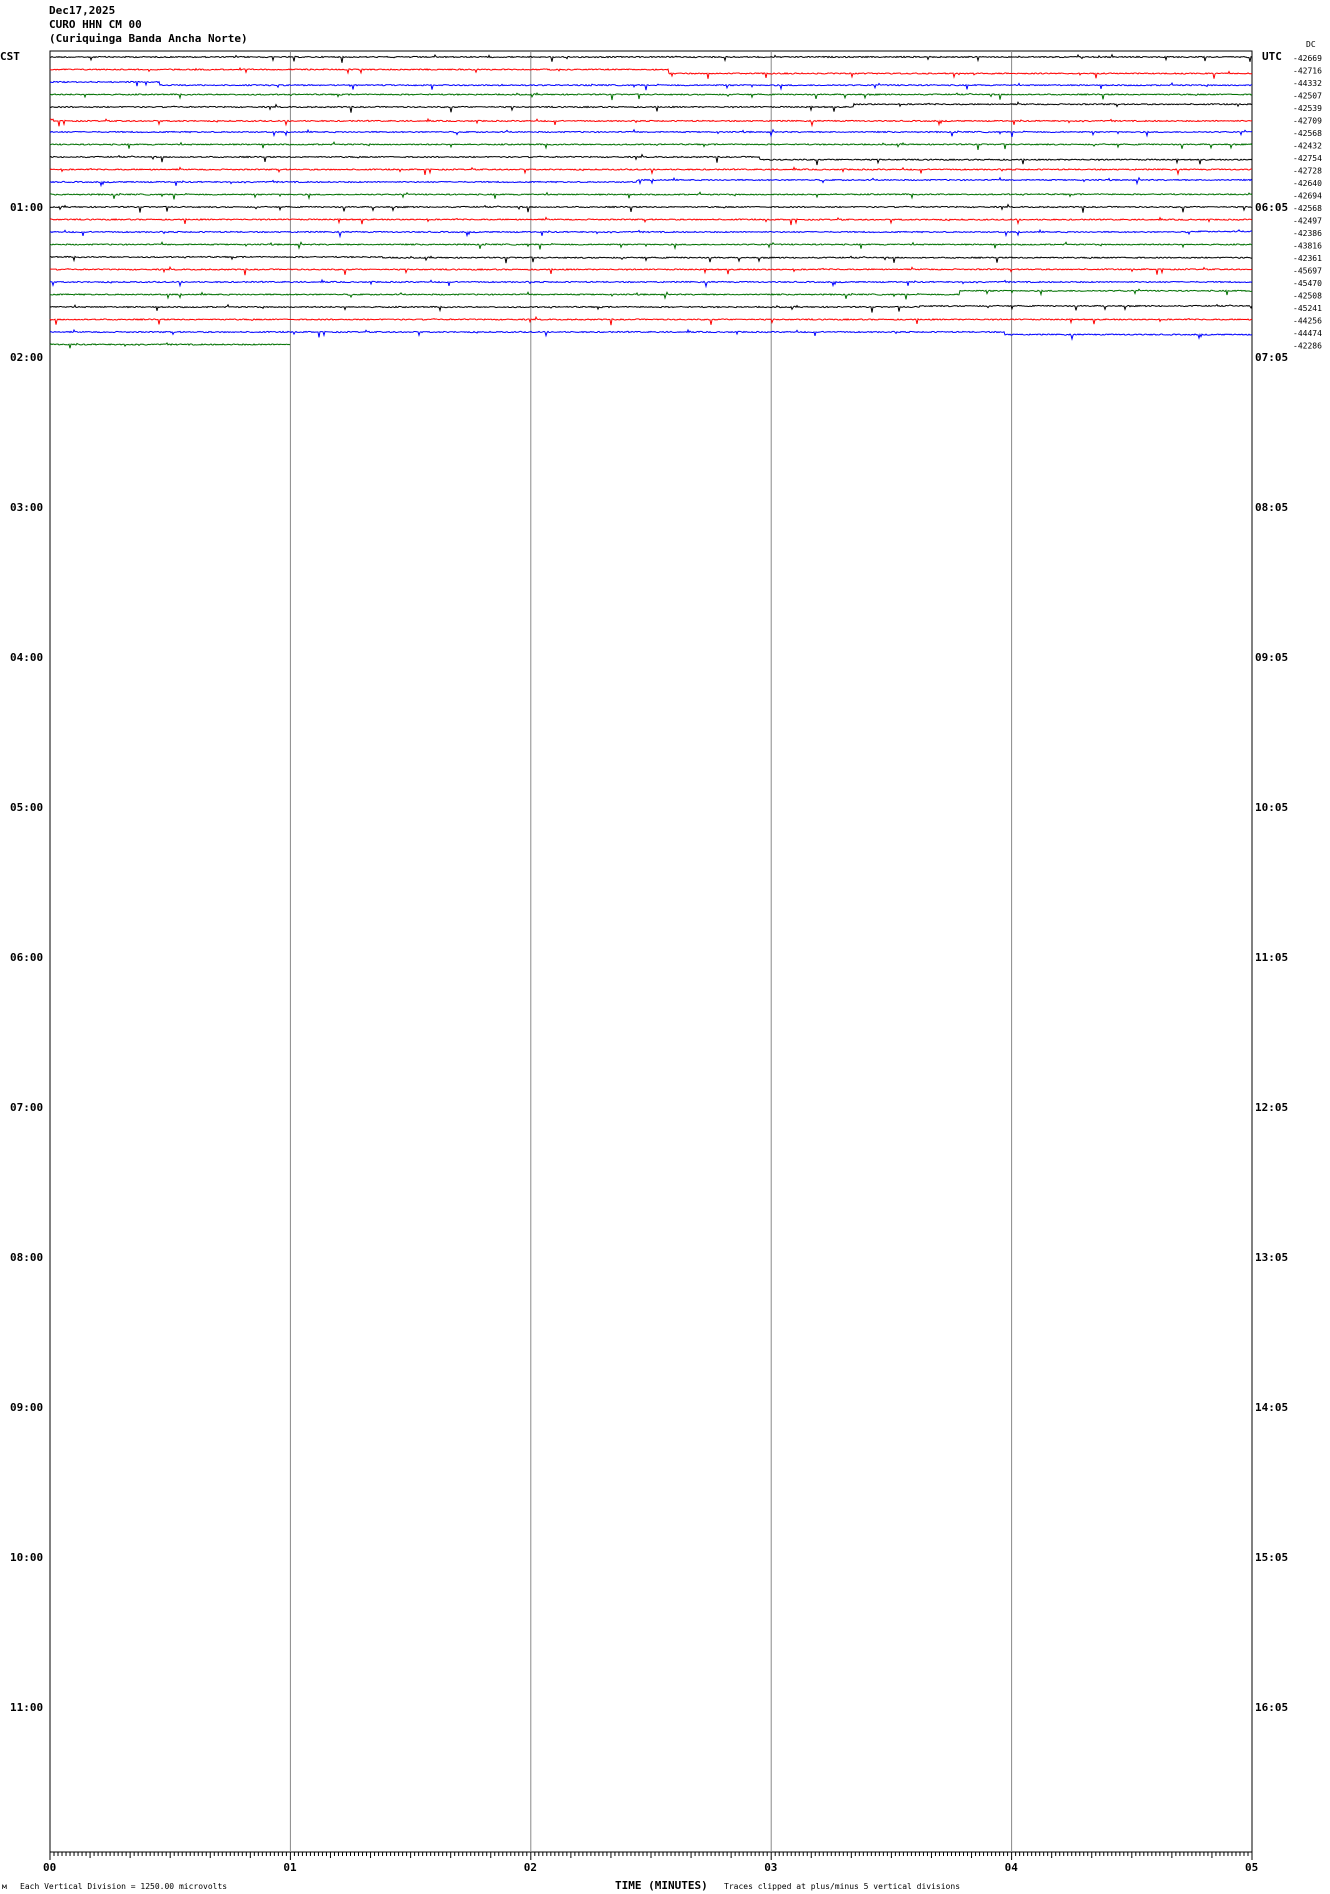 This screenshot has width=1330, height=1894. Describe the element at coordinates (1271, 1107) in the screenshot. I see `right-hour-label: 12:05` at that location.